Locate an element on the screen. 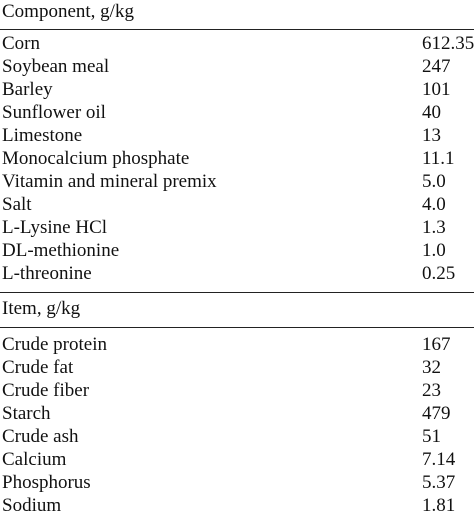  table-row: Crude ash 51 is located at coordinates (237, 436).